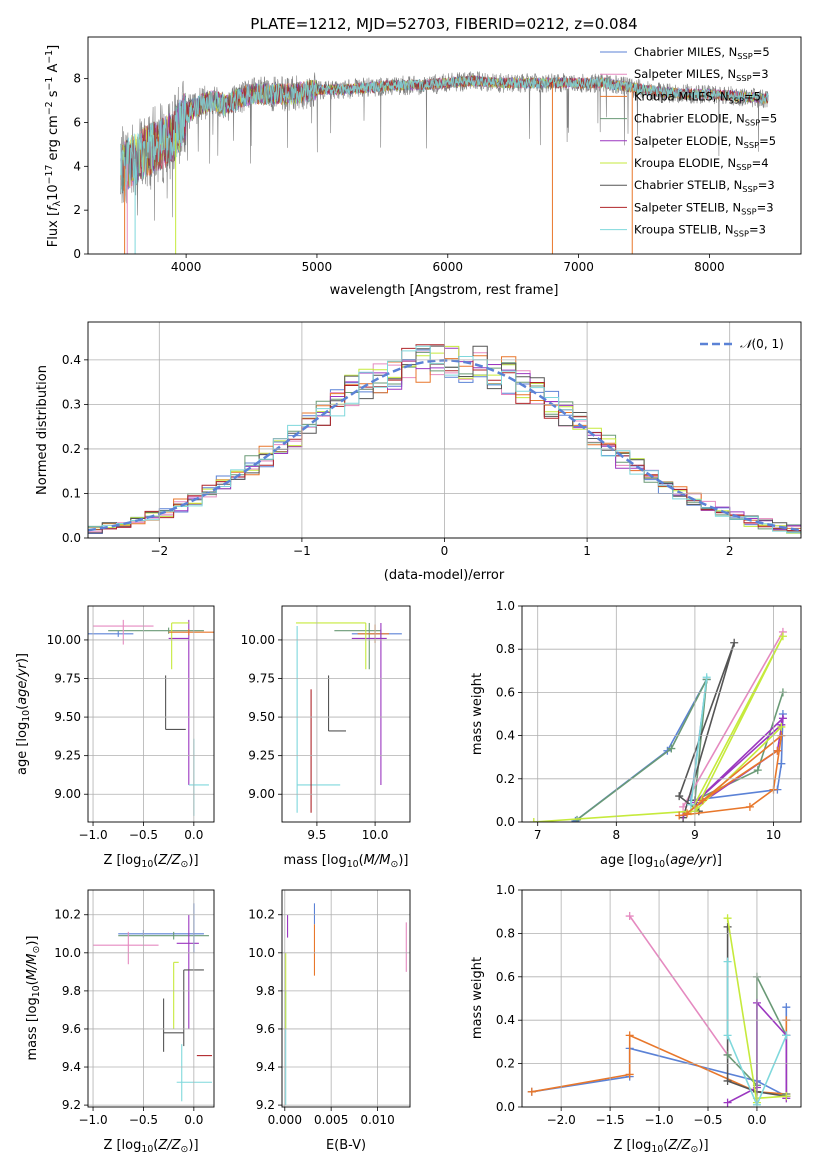  I want to click on mass_vs_Z-plot-area, so click(152, 1002).